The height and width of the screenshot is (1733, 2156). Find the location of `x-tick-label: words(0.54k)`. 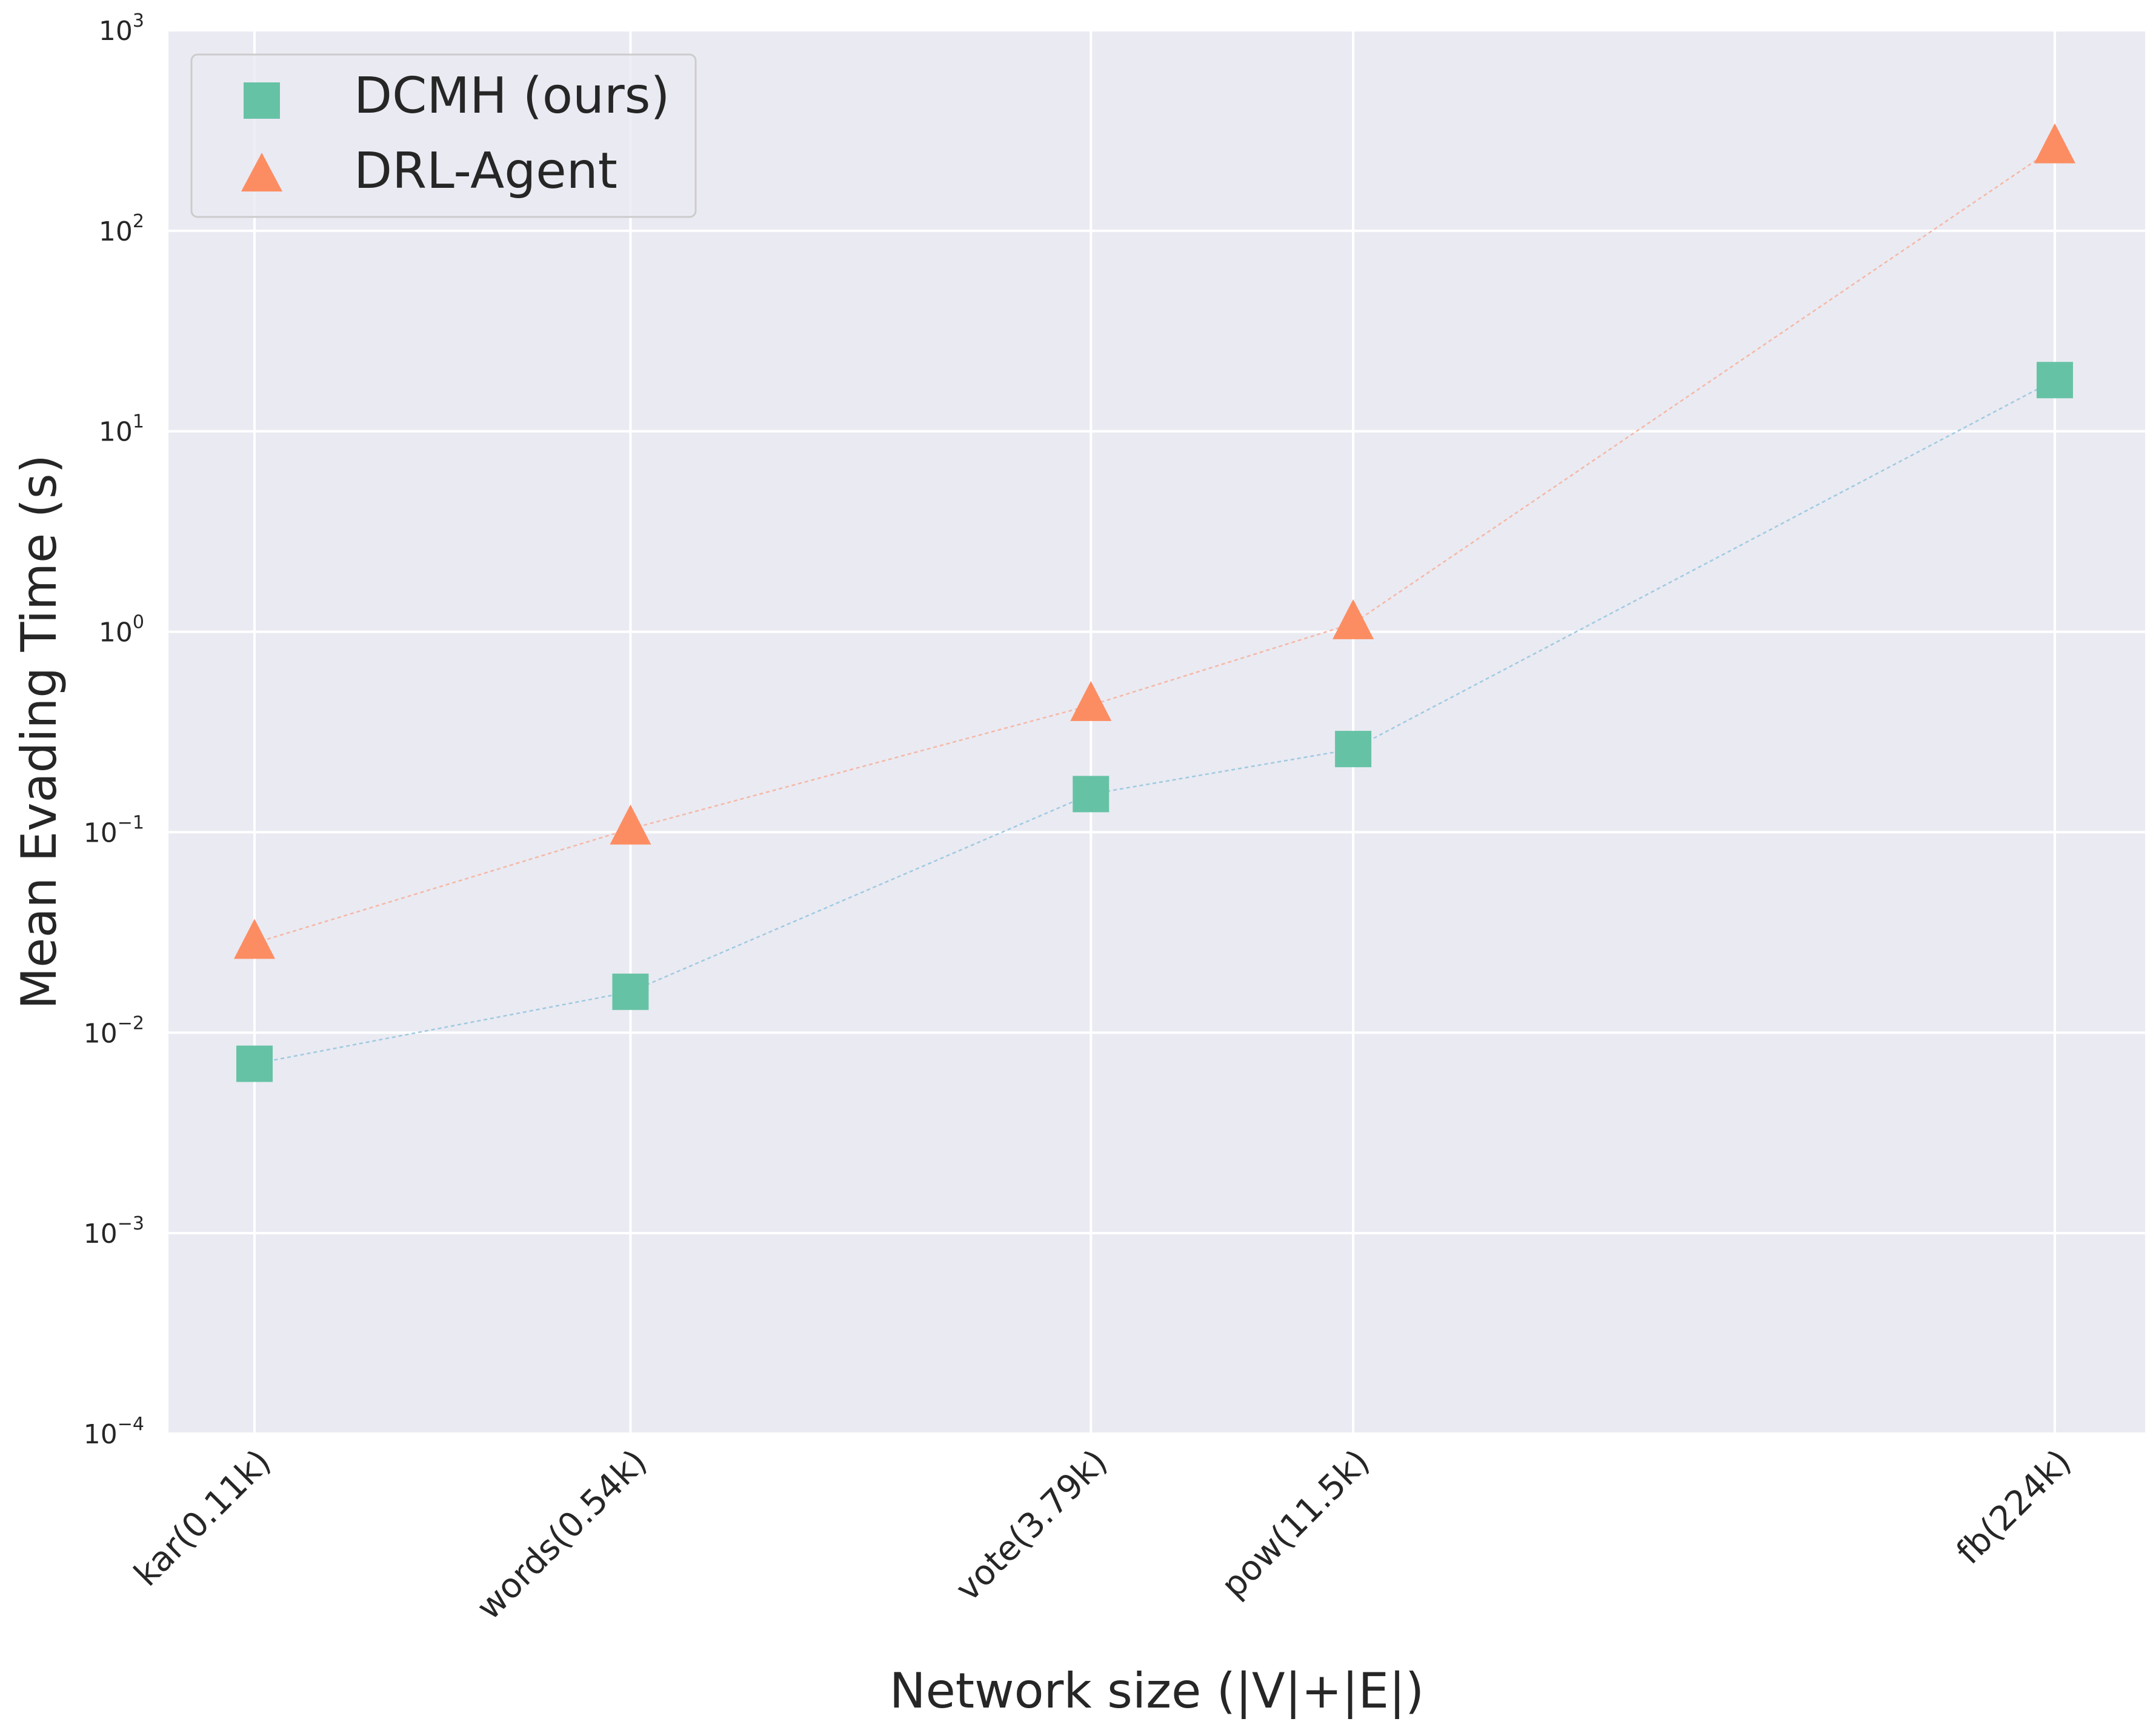

x-tick-label: words(0.54k) is located at coordinates (561, 1535).